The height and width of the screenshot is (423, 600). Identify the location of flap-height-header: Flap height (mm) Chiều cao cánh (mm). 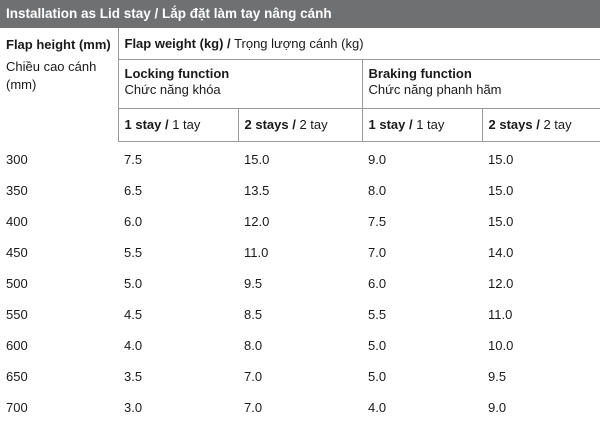
(59, 85).